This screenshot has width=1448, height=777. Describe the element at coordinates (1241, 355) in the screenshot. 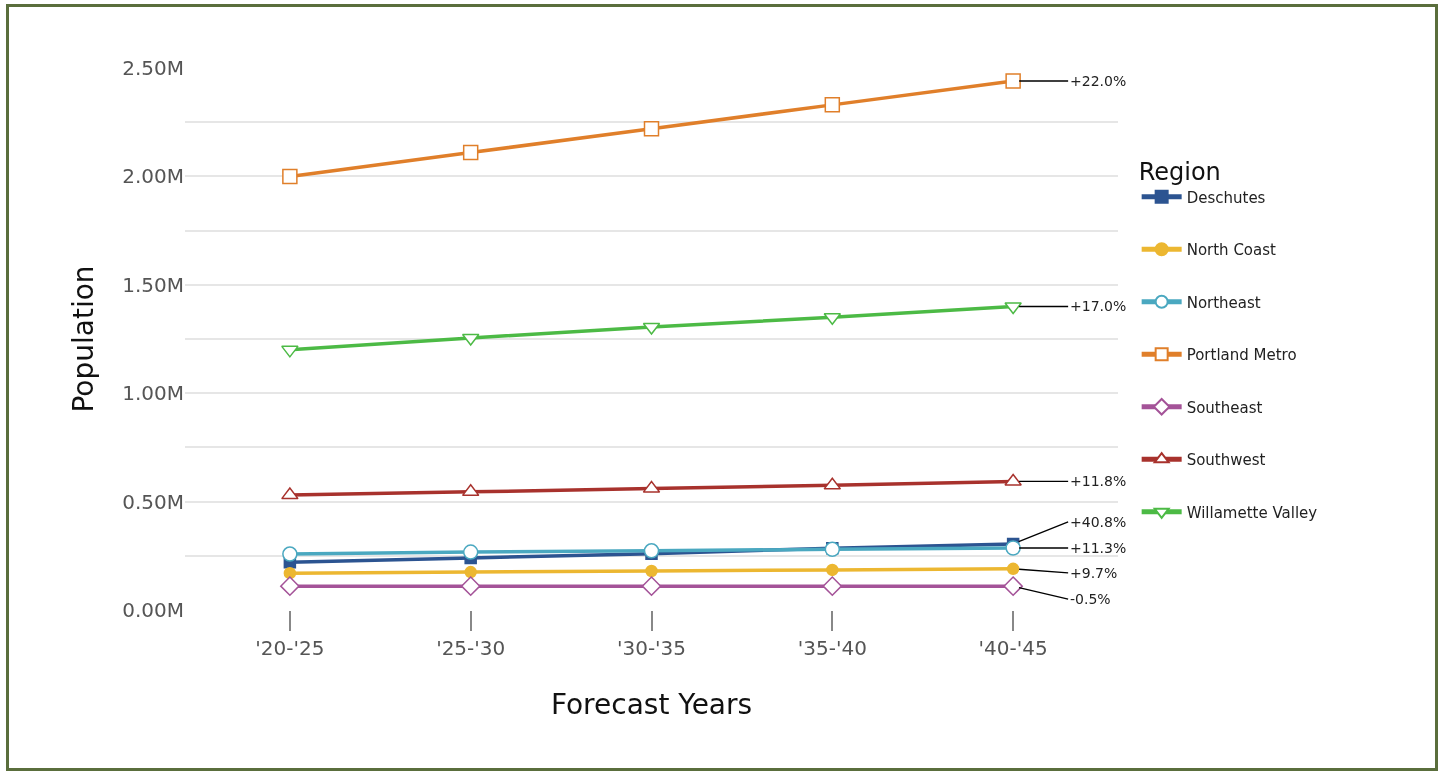

I see `legend-label: Portland Metro` at that location.